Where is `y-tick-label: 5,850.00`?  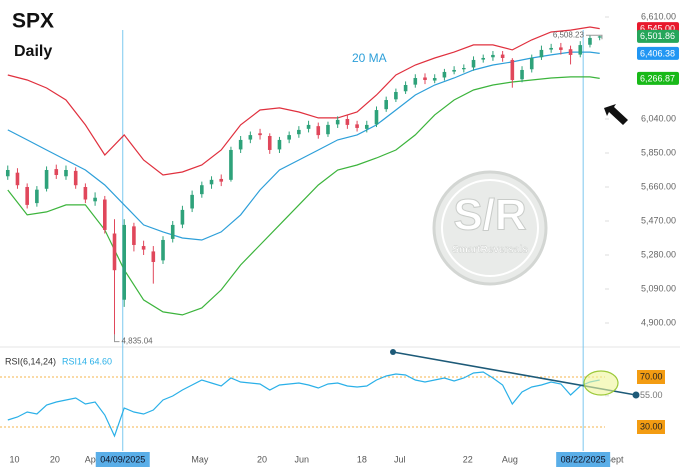
y-tick-label: 5,850.00 is located at coordinates (658, 152).